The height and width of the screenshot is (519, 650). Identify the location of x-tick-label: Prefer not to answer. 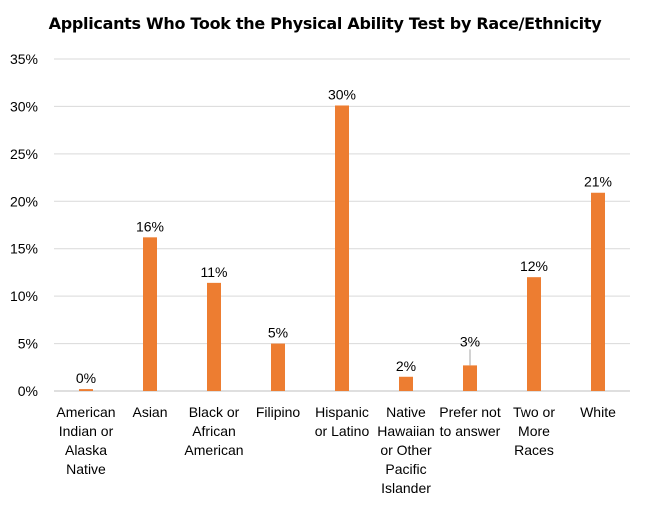
(470, 421).